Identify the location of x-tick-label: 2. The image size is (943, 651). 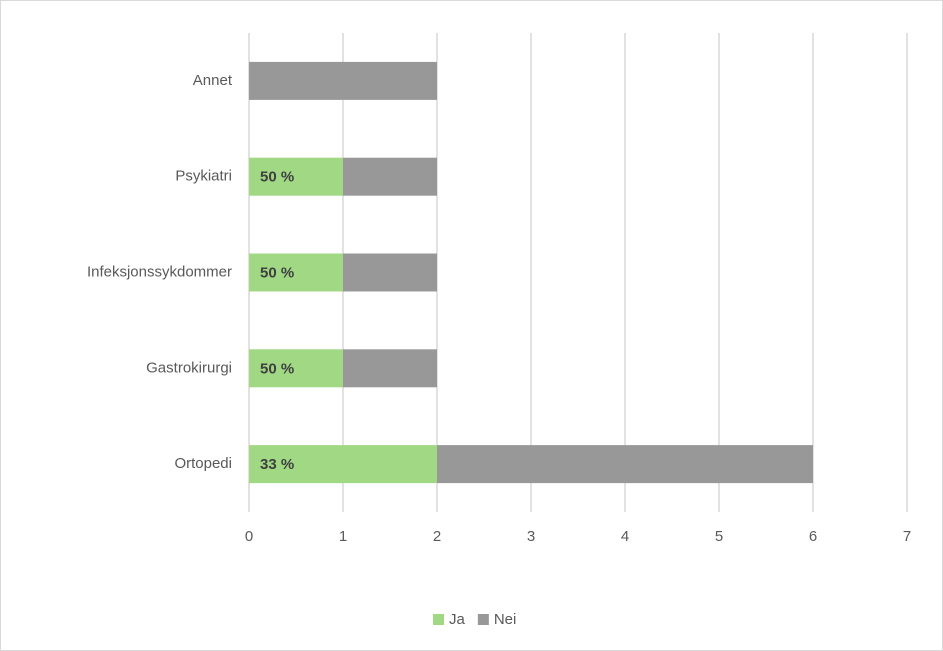
(437, 536).